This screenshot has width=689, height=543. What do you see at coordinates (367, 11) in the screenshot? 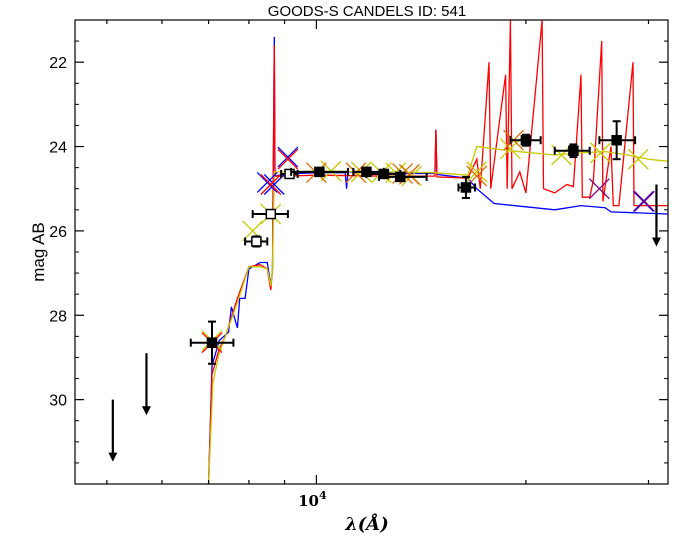
I see `chart-title: GOODS-S CANDELS ID: 541` at bounding box center [367, 11].